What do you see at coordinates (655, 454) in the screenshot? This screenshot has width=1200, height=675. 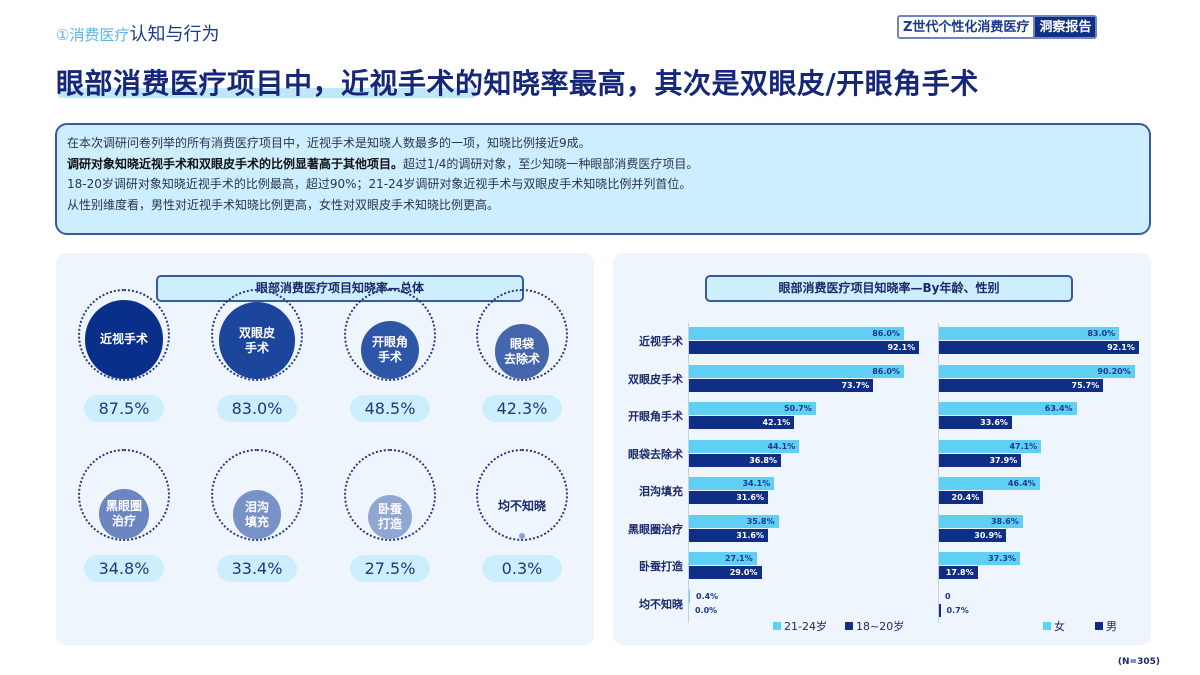 I see `category-label: 眼袋去除术` at bounding box center [655, 454].